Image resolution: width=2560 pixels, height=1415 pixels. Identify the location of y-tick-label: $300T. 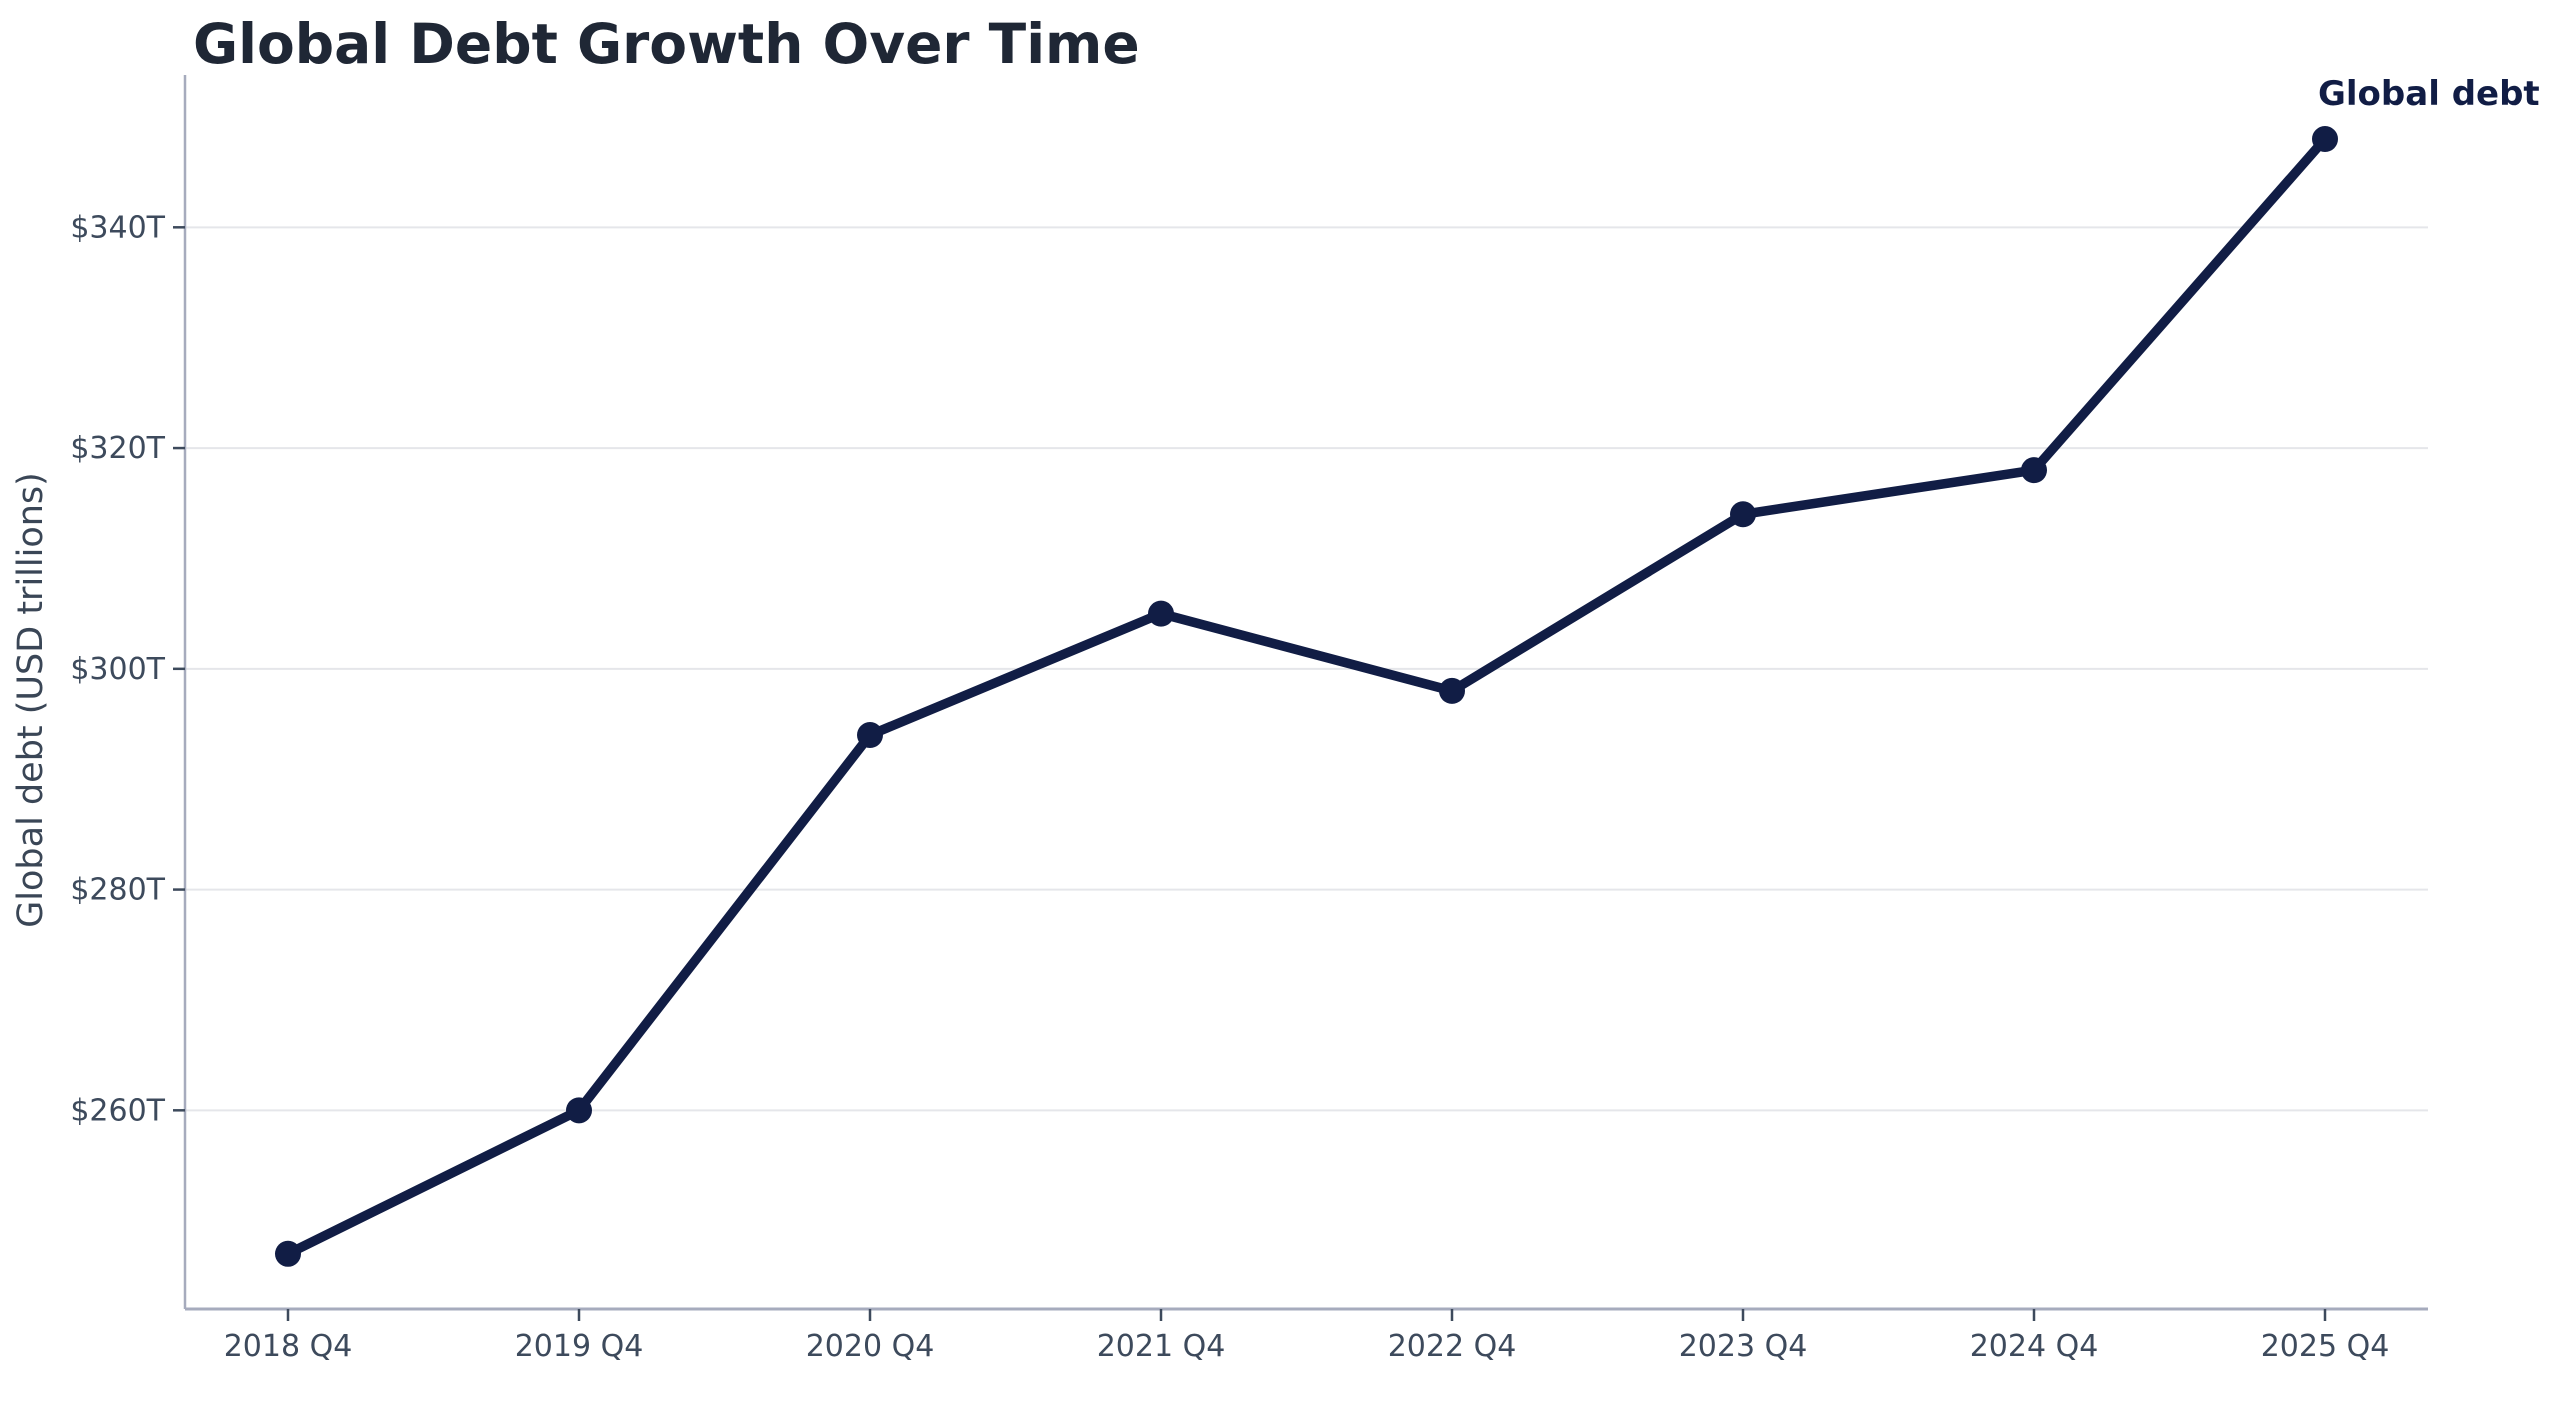
(117, 669).